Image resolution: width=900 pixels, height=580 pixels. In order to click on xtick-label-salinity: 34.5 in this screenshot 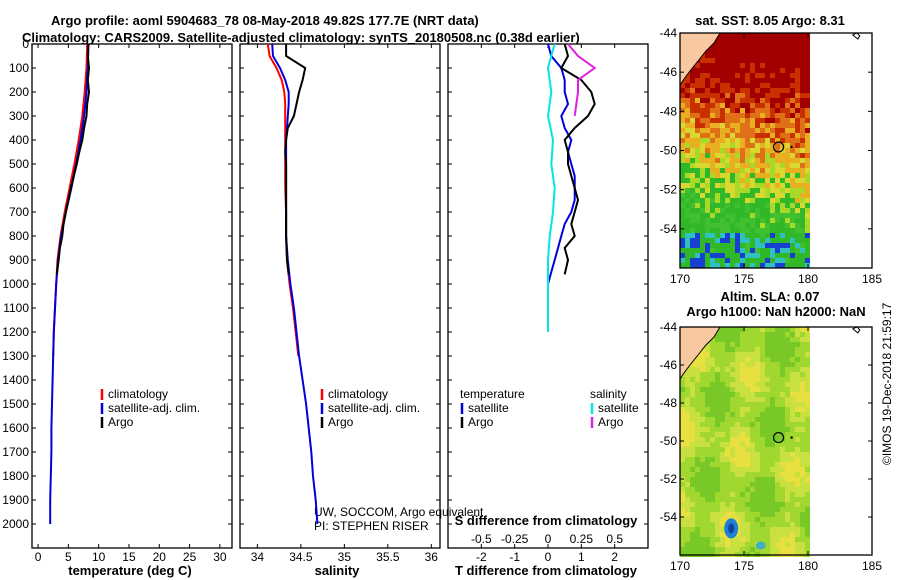, I will do `click(301, 557)`.